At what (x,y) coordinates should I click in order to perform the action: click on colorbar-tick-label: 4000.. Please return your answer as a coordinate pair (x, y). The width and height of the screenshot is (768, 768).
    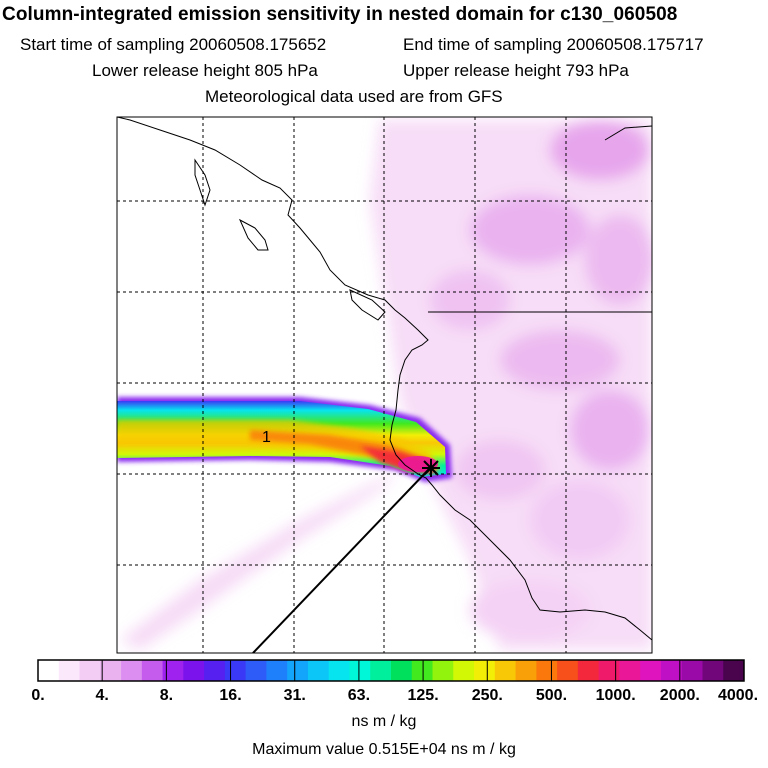
    Looking at the image, I should click on (738, 695).